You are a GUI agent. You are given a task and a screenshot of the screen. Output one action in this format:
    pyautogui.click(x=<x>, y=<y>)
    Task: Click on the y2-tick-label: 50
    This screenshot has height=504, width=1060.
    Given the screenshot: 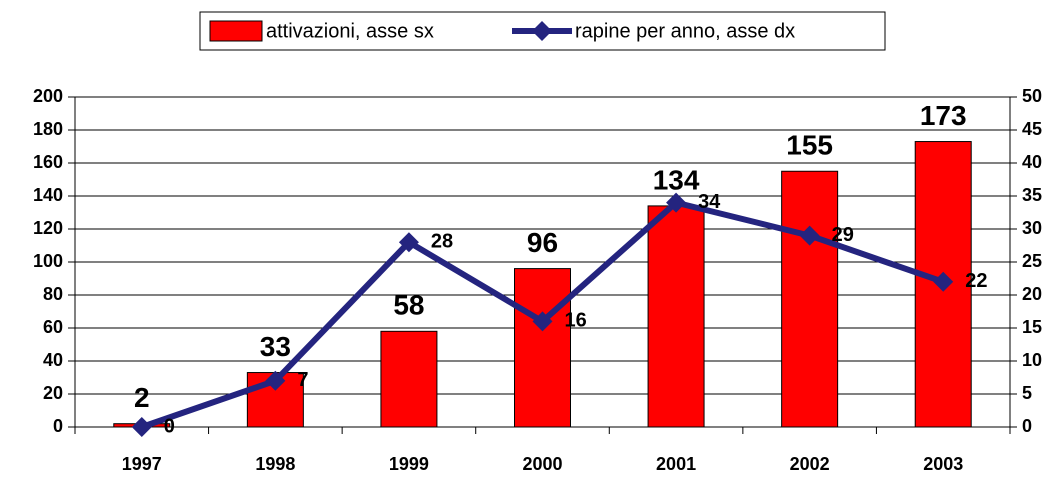 What is the action you would take?
    pyautogui.click(x=1032, y=96)
    